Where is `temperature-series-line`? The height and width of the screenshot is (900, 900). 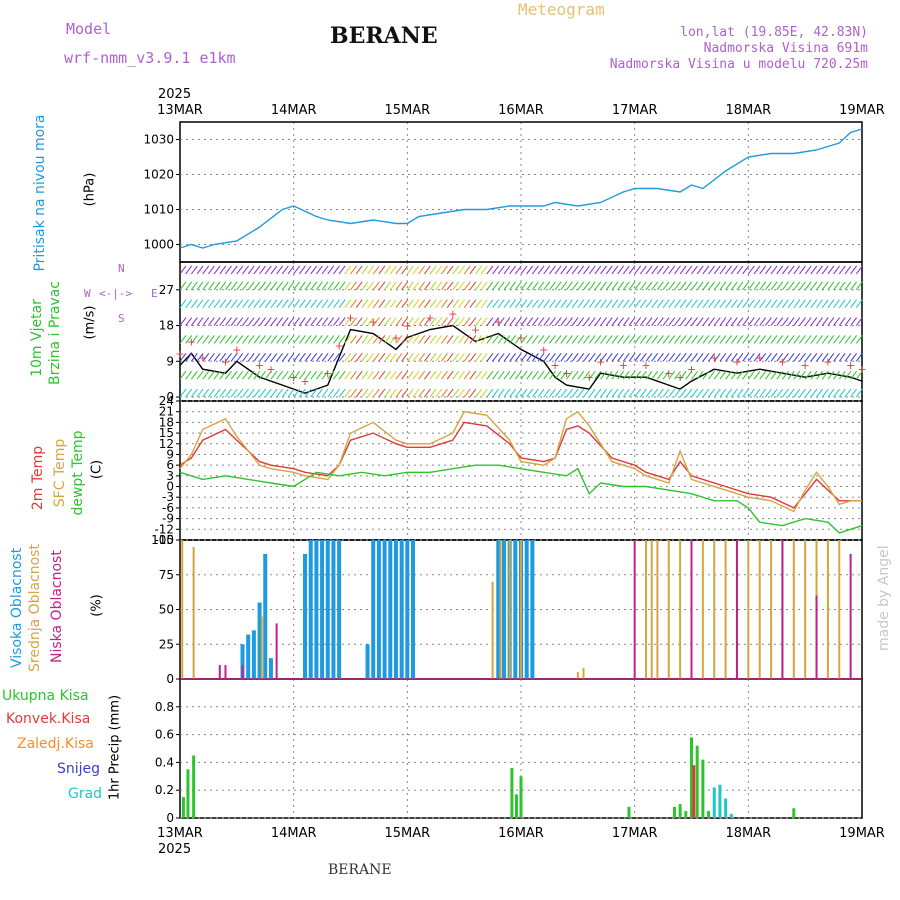 temperature-series-line is located at coordinates (521, 499).